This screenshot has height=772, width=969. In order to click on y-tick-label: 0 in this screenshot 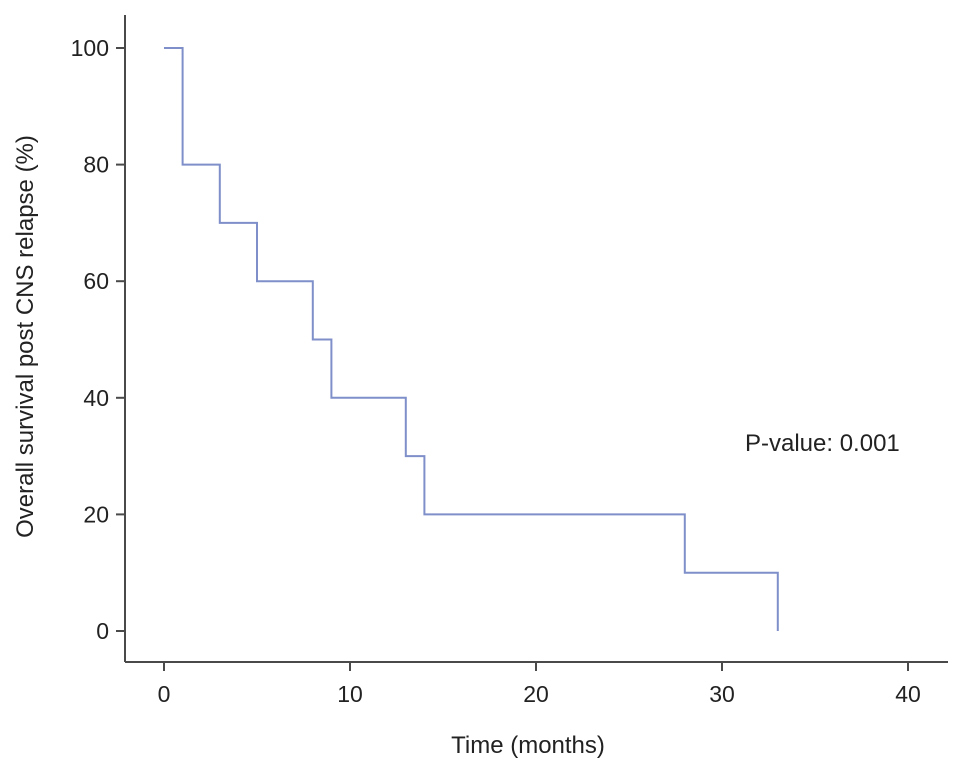, I will do `click(102, 631)`.